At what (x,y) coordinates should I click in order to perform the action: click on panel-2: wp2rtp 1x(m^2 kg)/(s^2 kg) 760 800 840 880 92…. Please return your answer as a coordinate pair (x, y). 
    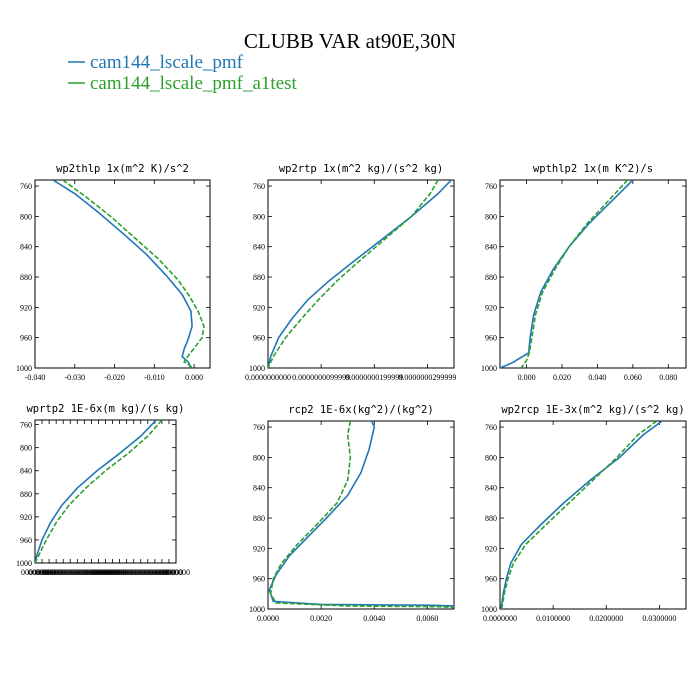
    Looking at the image, I should click on (350, 272).